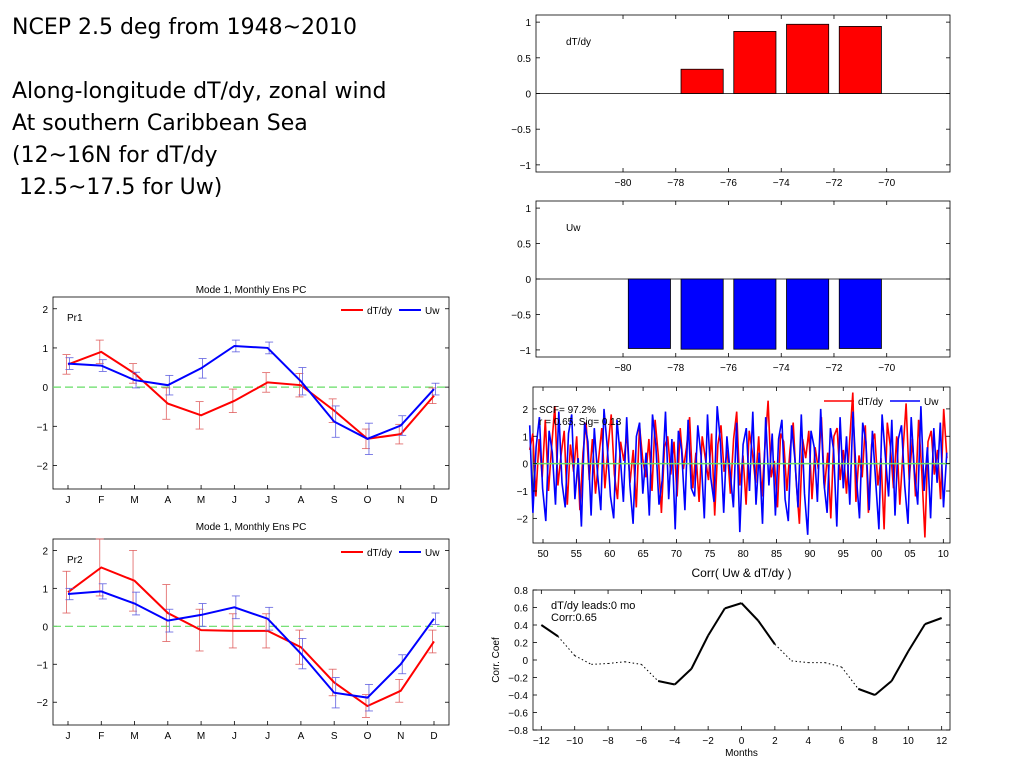 The height and width of the screenshot is (768, 1024). Describe the element at coordinates (728, 183) in the screenshot. I see `bar-dtdy-xtick-label: −76` at that location.